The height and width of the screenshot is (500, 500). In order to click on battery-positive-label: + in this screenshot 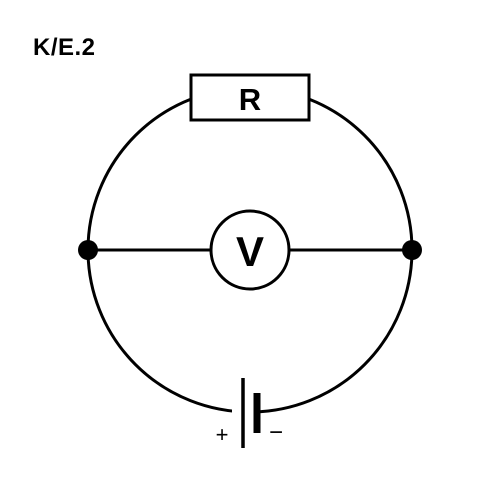, I will do `click(222, 434)`.